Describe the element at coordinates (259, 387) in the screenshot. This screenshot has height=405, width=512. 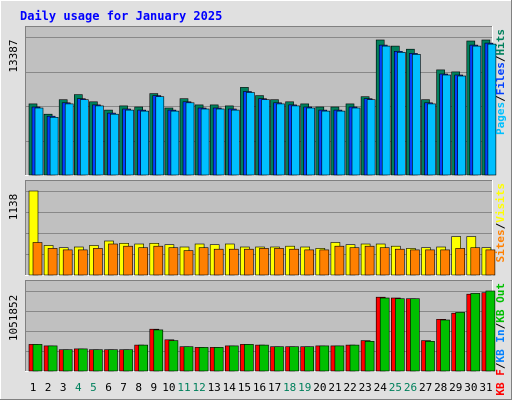
I see `x-tick-label: 16` at that location.